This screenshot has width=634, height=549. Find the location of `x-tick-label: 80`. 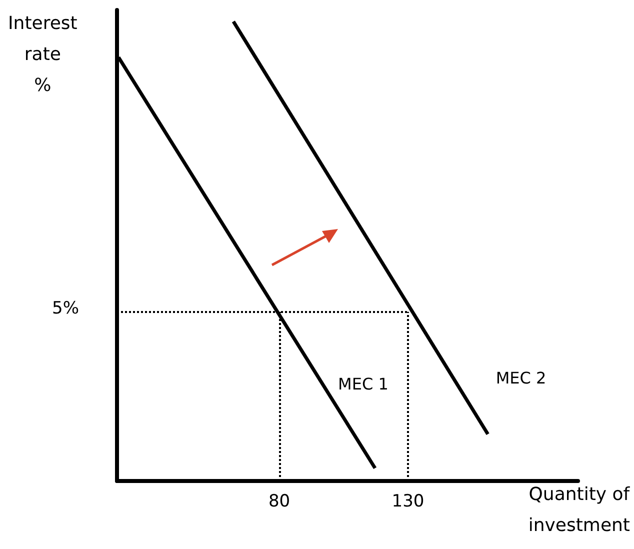

x-tick-label: 80 is located at coordinates (279, 502).